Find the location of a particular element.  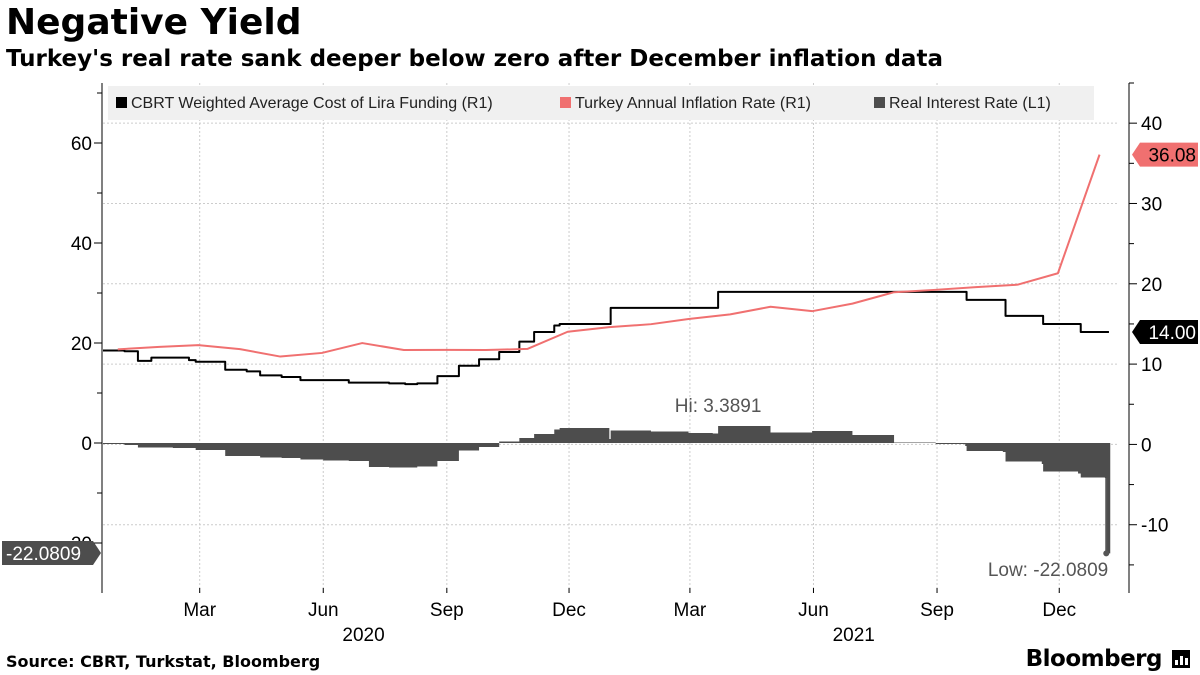

left-axis-tick-label: 20 is located at coordinates (81, 344).